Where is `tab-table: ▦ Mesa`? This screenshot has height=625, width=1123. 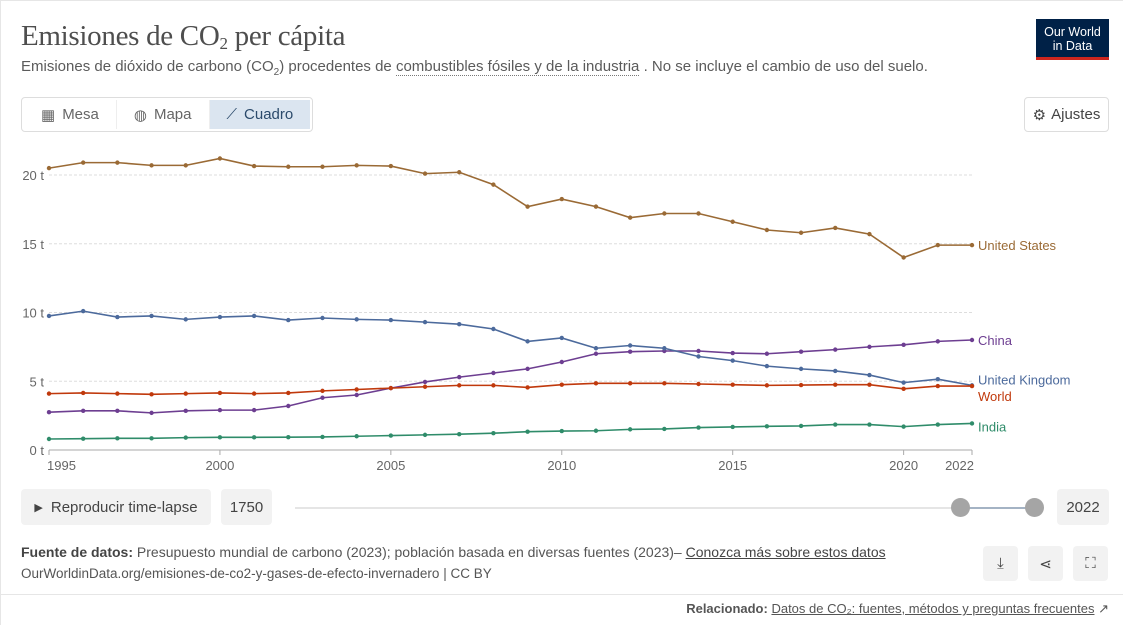
tab-table: ▦ Mesa is located at coordinates (70, 114).